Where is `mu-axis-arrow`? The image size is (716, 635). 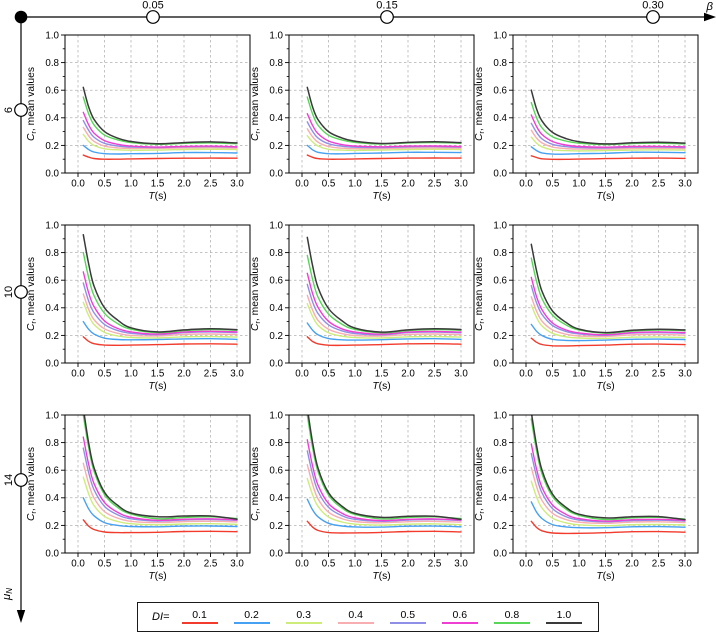
mu-axis-arrow is located at coordinates (21, 616).